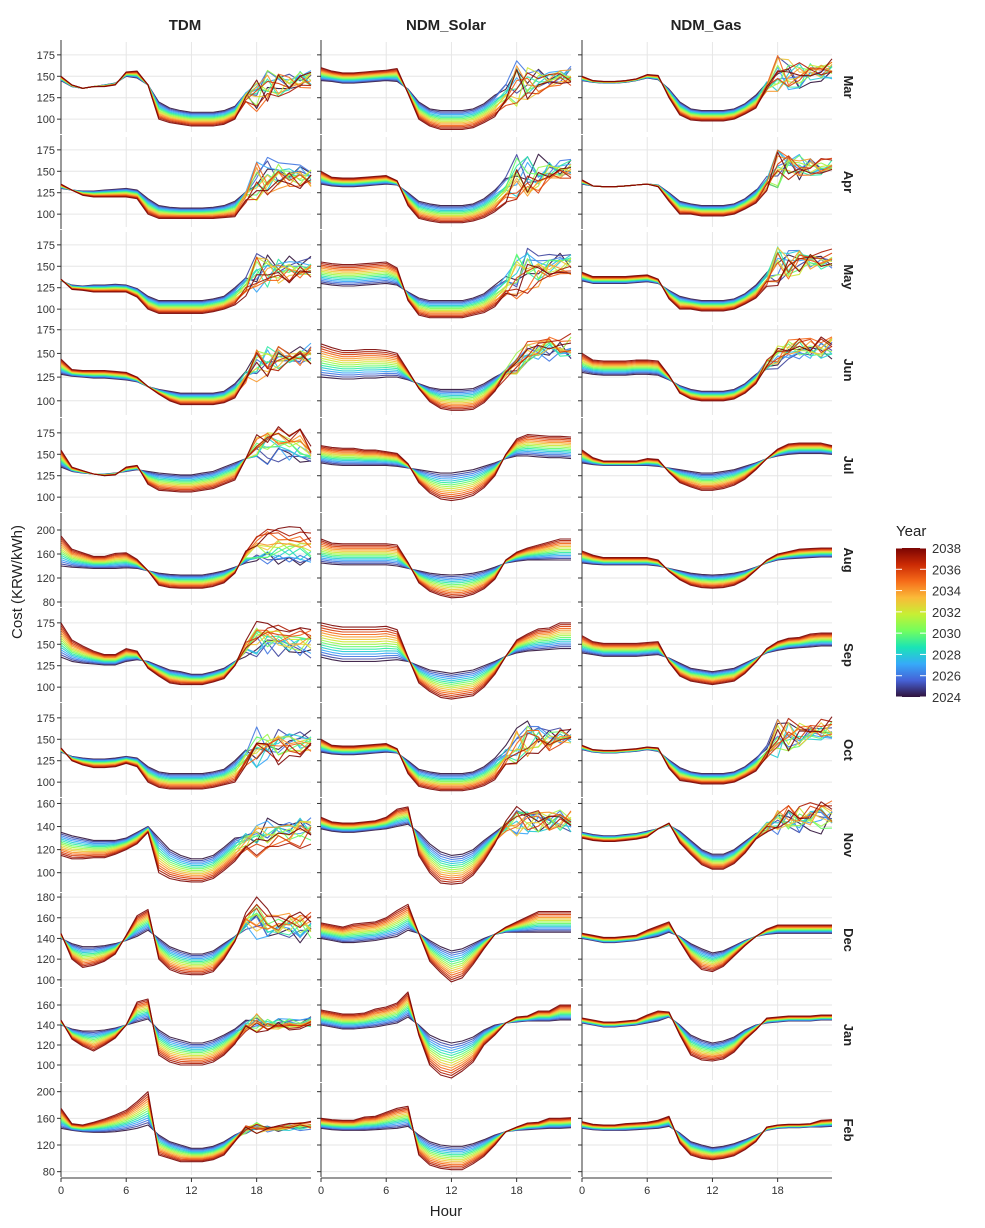 This screenshot has height=1228, width=985. I want to click on column-header-tdm: TDM, so click(185, 25).